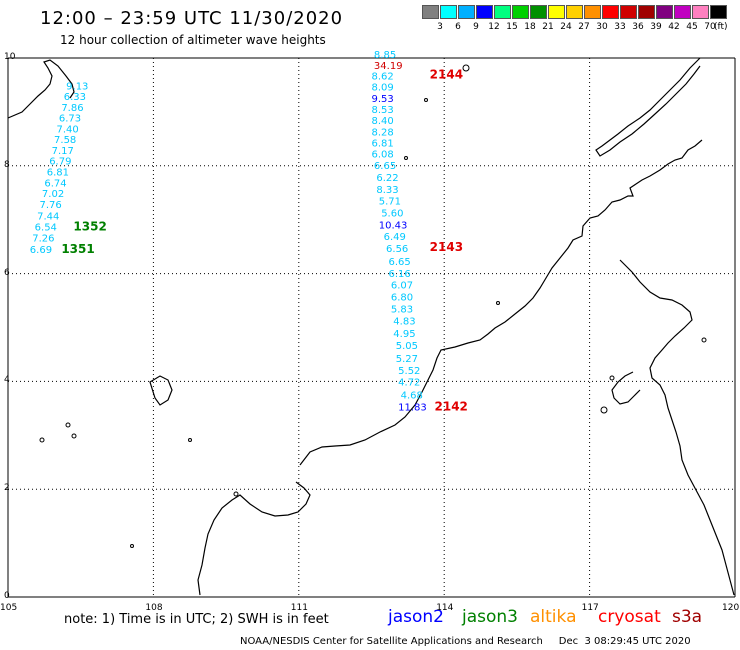 The width and height of the screenshot is (740, 650). Describe the element at coordinates (445, 608) in the screenshot. I see `lon-axis-label: 114` at that location.